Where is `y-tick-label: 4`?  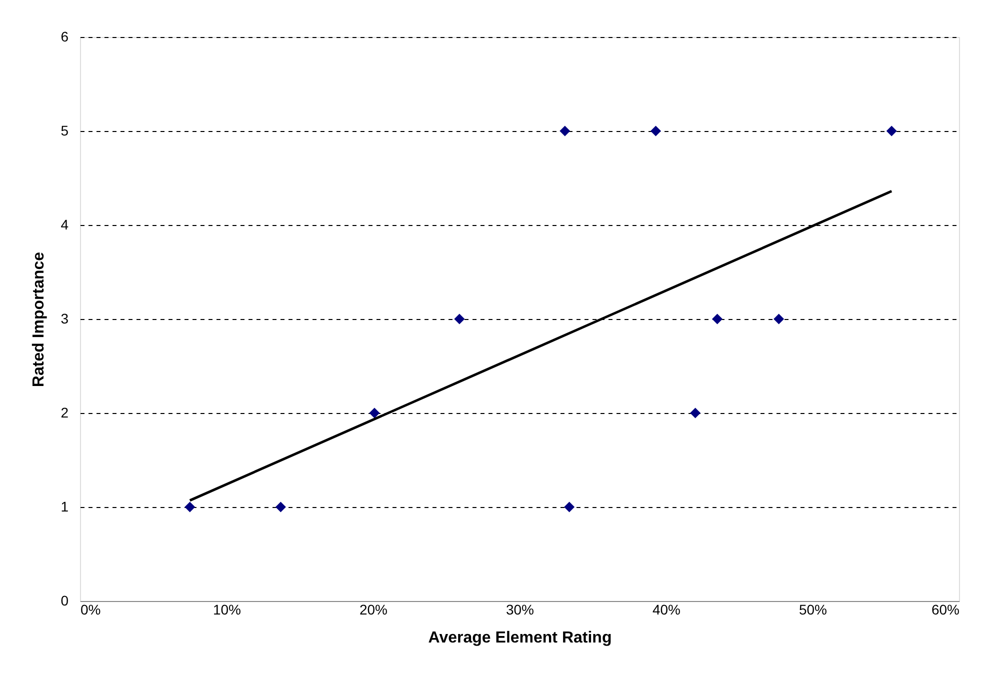 y-tick-label: 4 is located at coordinates (64, 224).